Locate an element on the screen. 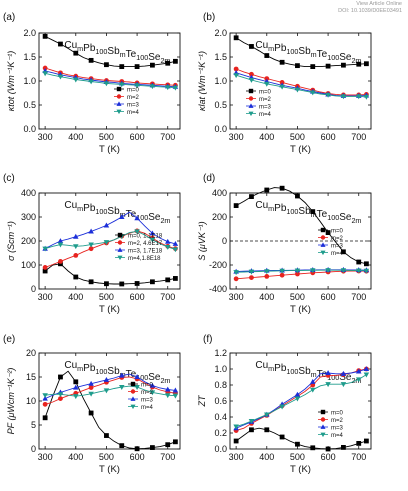 This screenshot has height=491, width=408. view-article-link: View Article Online is located at coordinates (379, 4).